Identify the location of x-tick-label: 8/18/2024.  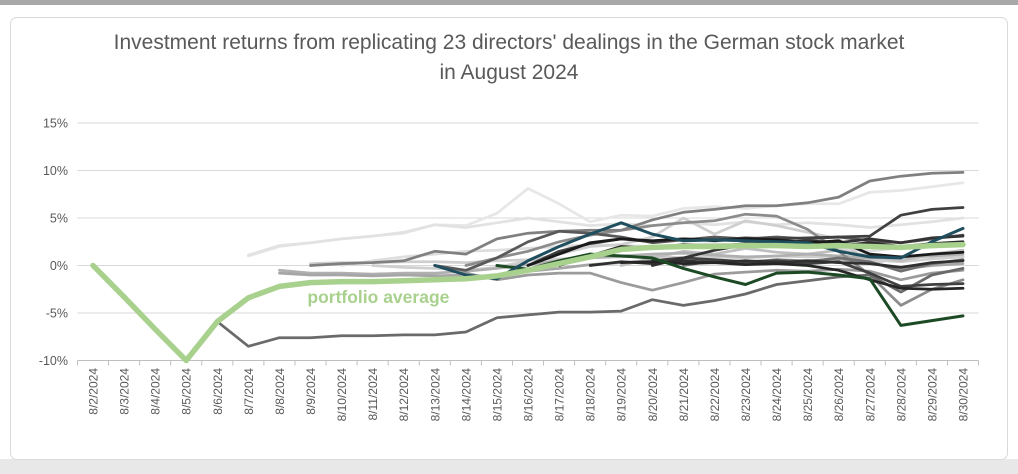
(591, 395).